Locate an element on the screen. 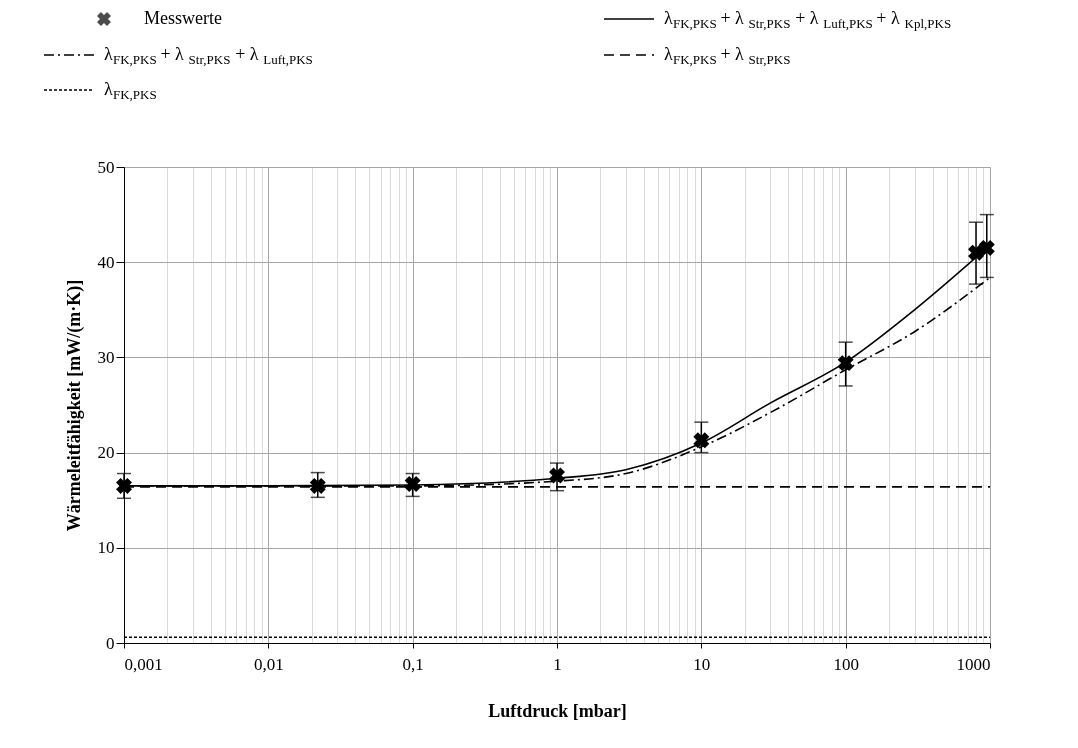 The image size is (1078, 748). x-tick-label: 10 is located at coordinates (702, 664).